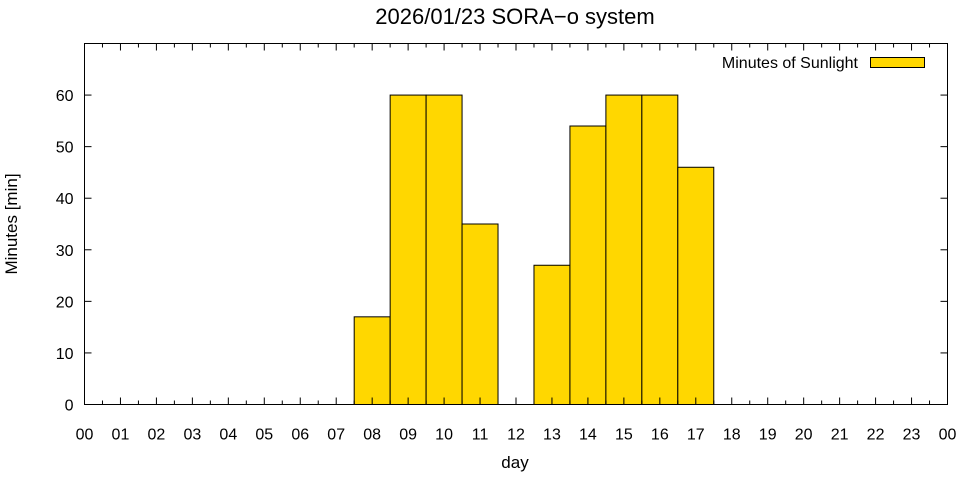 The width and height of the screenshot is (961, 480). What do you see at coordinates (192, 435) in the screenshot?
I see `x-tick-label: 03` at bounding box center [192, 435].